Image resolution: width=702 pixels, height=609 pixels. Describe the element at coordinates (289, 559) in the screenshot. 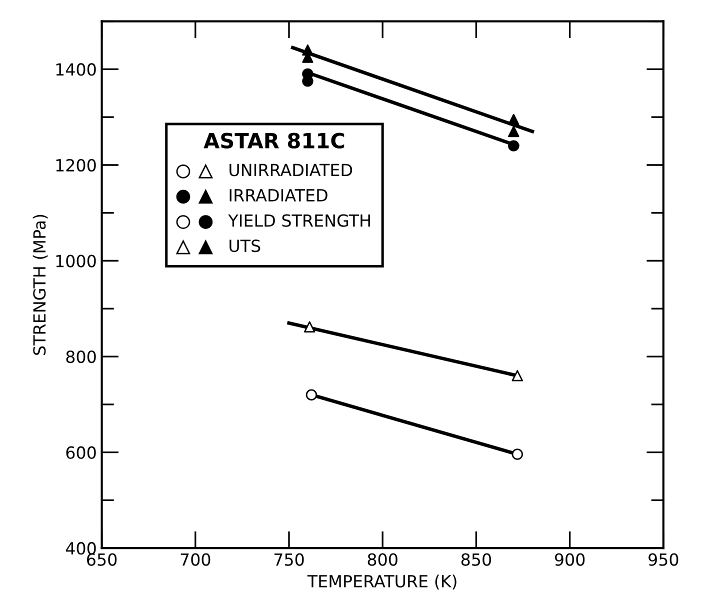

I see `x-tick-label: 750` at that location.